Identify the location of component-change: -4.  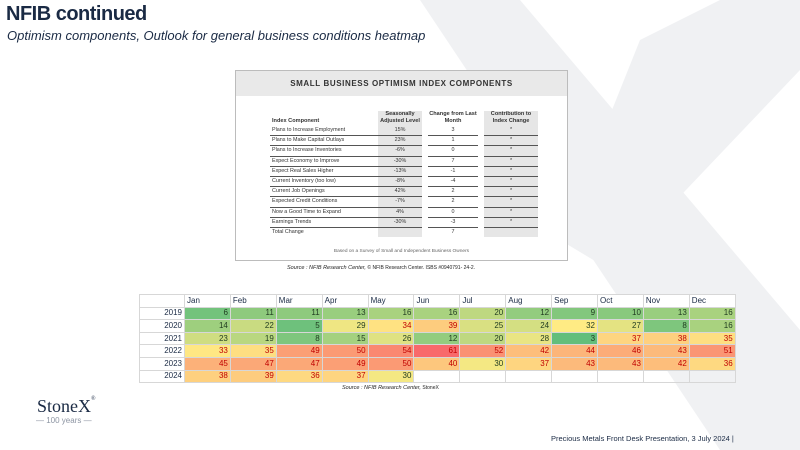
(453, 182).